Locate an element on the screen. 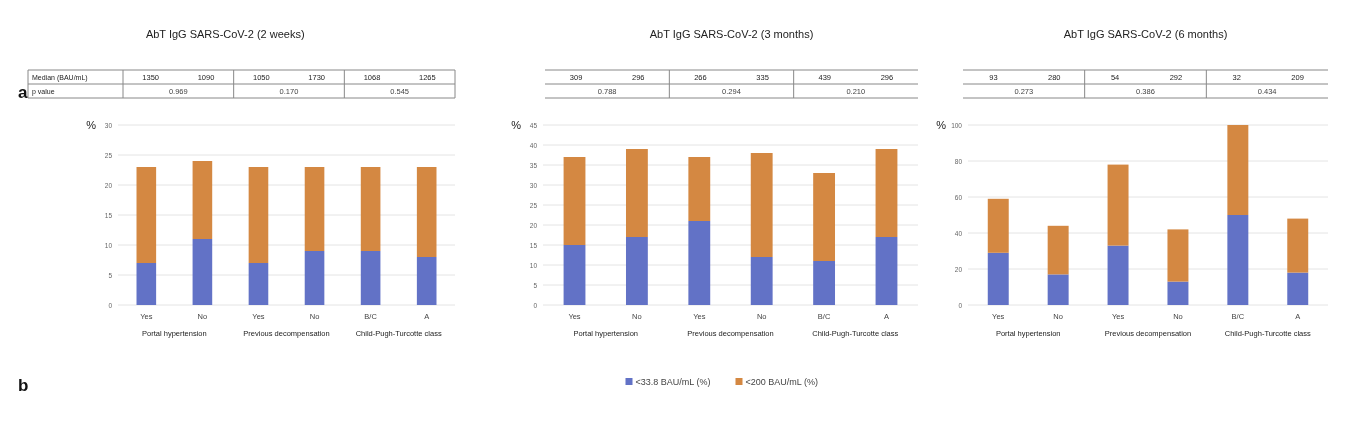 This screenshot has width=1363, height=422. legend-label: <33.8 BAU/mL (%) is located at coordinates (673, 382).